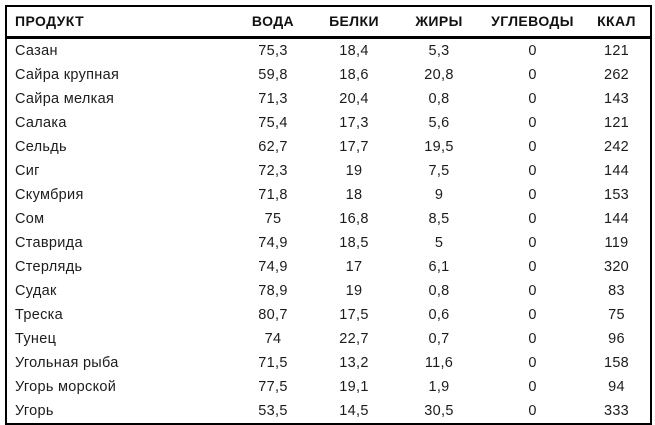 This screenshot has height=425, width=655. What do you see at coordinates (273, 338) in the screenshot?
I see `value-cell-water: 74` at bounding box center [273, 338].